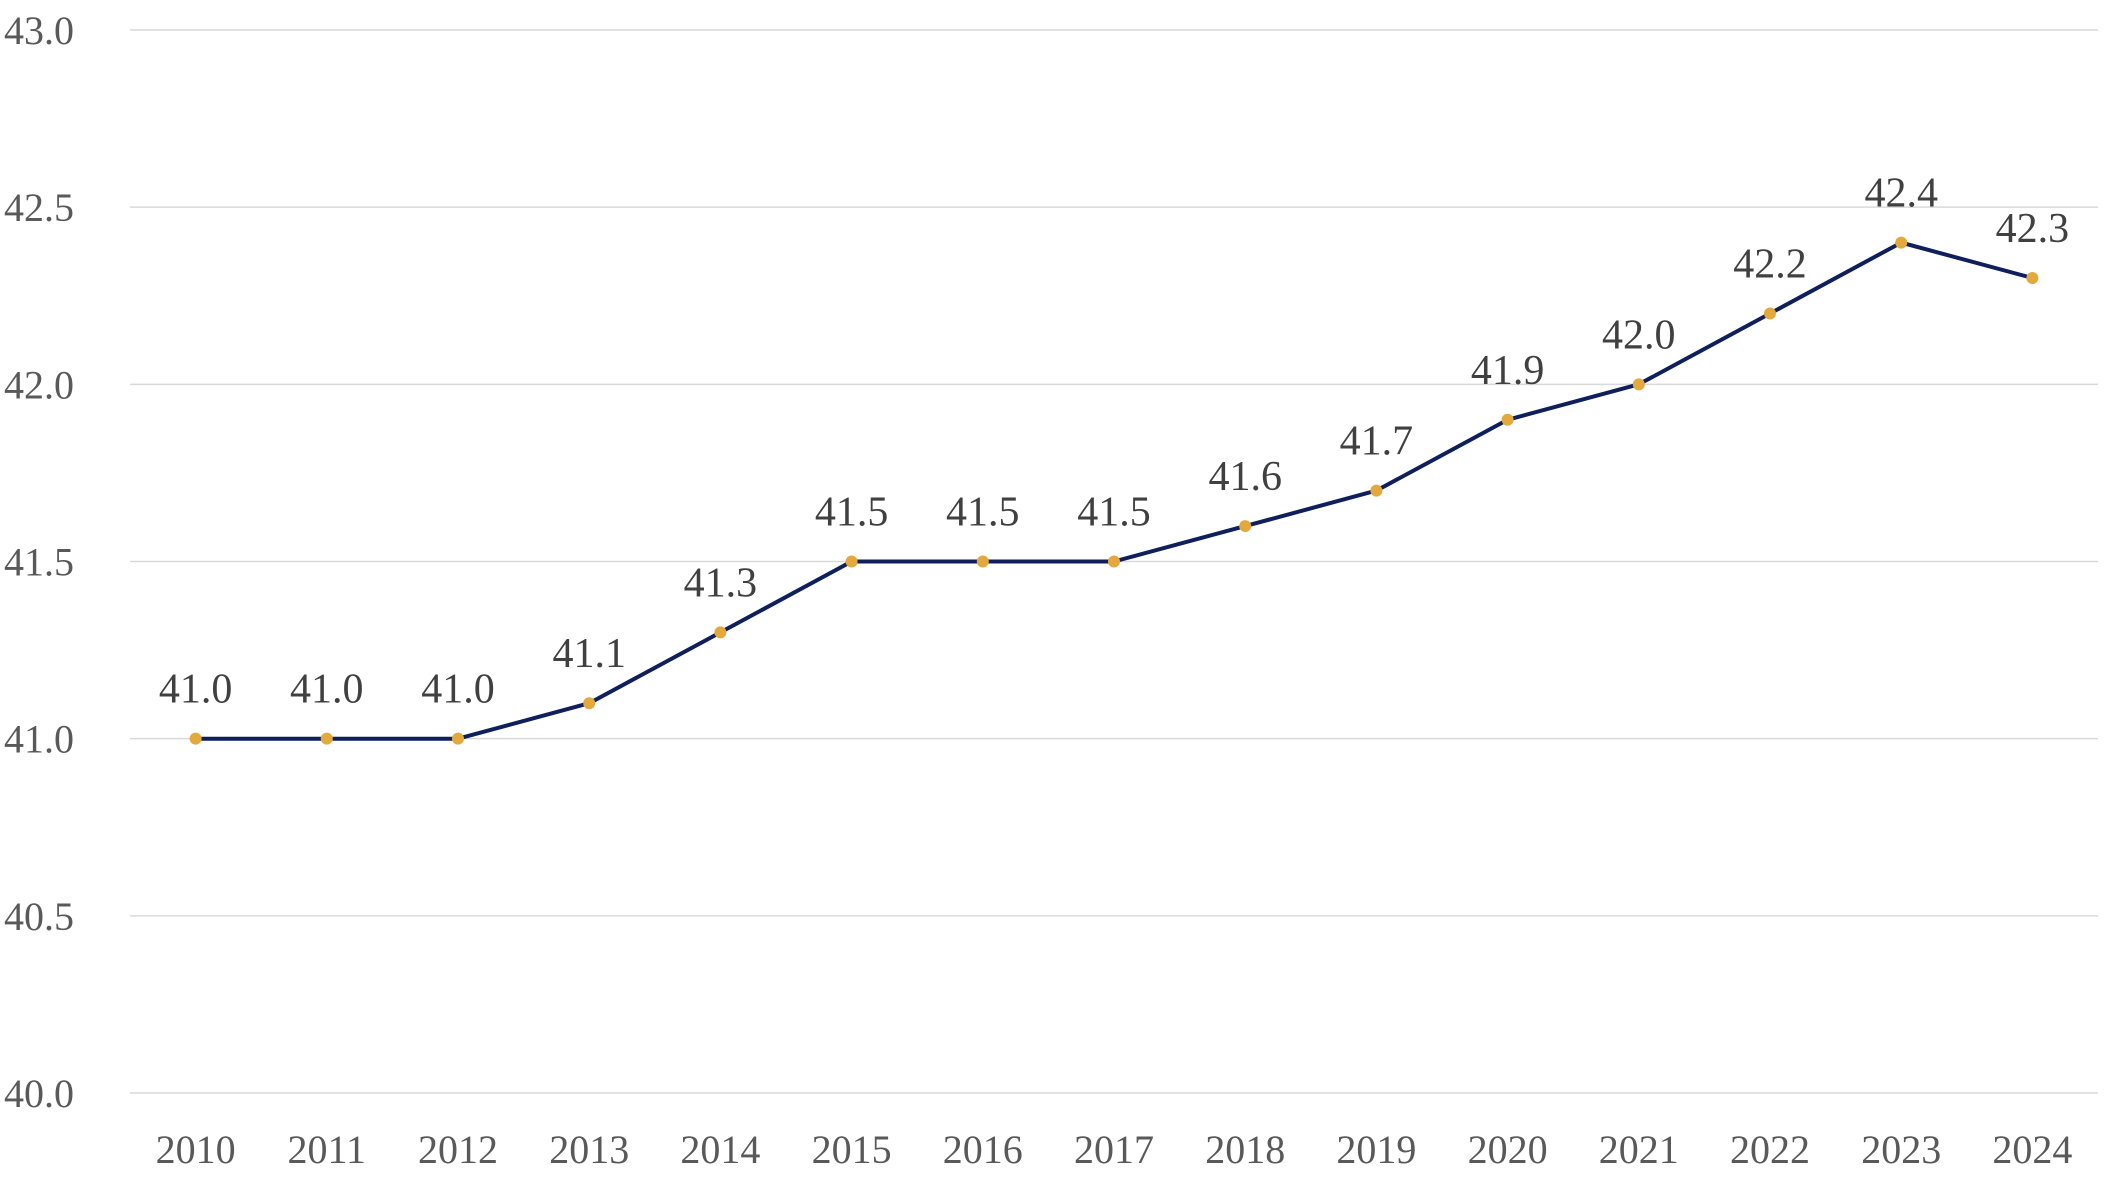 The width and height of the screenshot is (2104, 1180). I want to click on x-tick-label: 2019, so click(1376, 1149).